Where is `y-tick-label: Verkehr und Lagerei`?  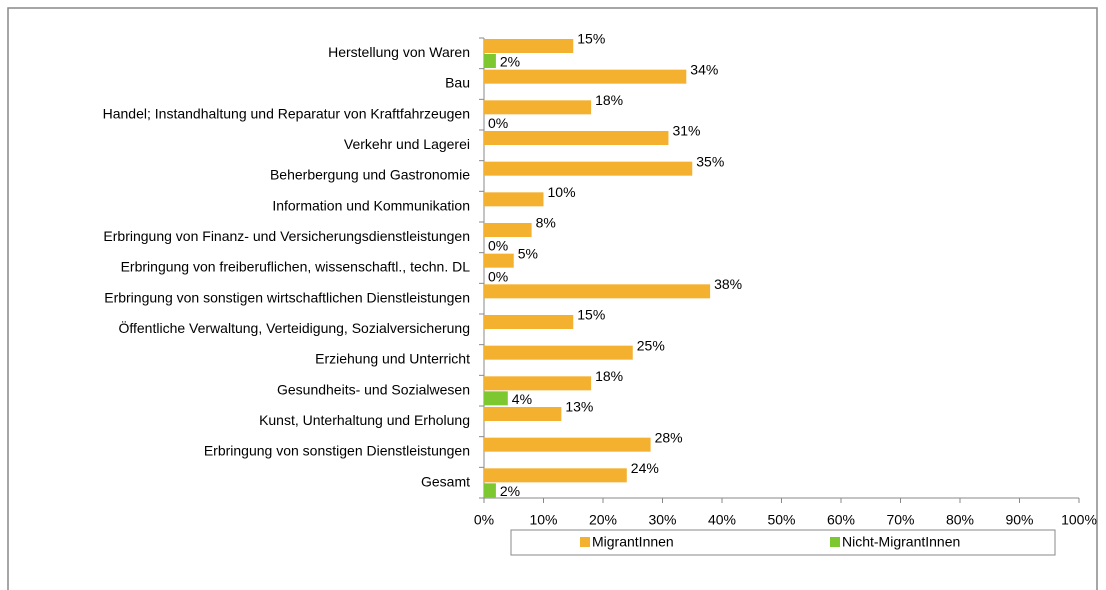
y-tick-label: Verkehr und Lagerei is located at coordinates (407, 144).